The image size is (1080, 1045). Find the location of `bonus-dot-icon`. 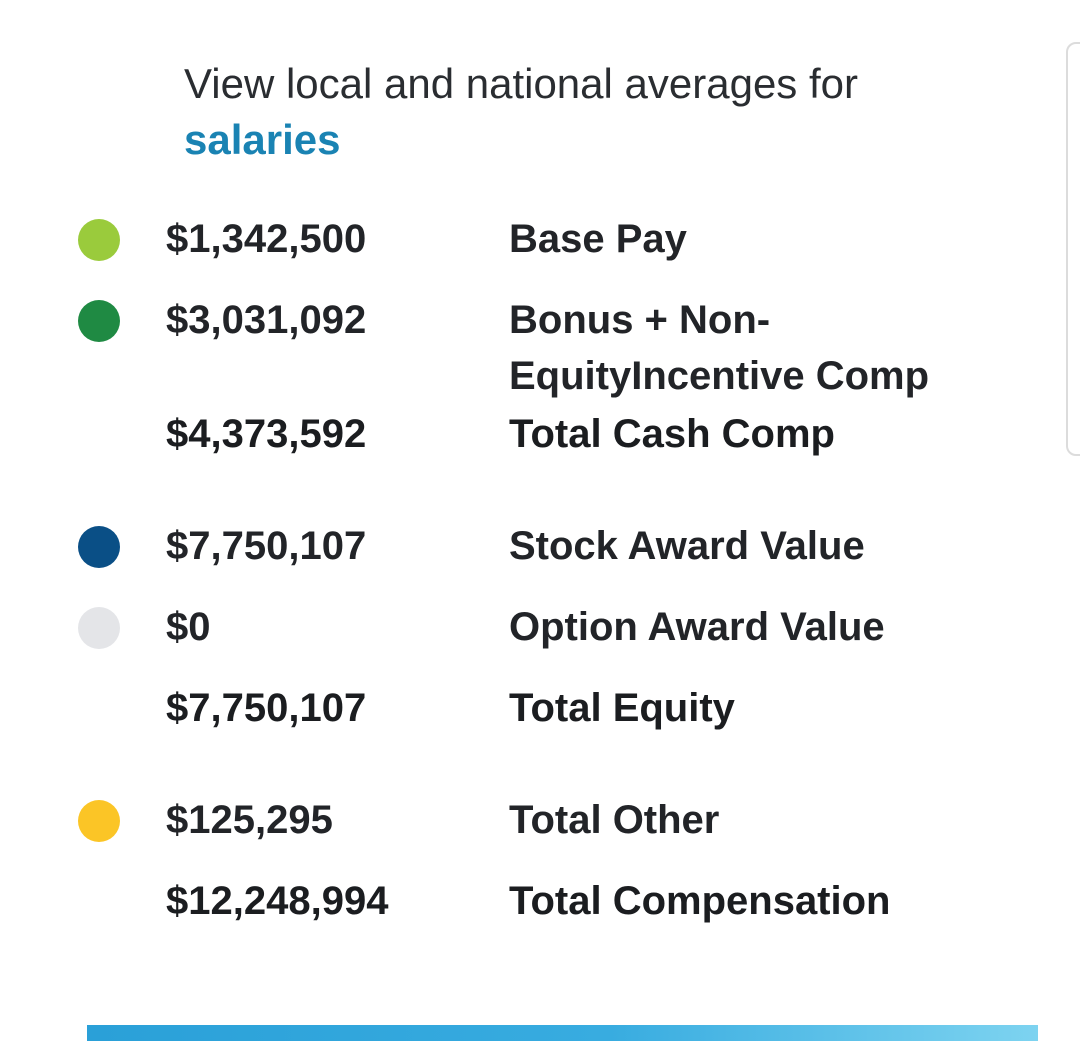

bonus-dot-icon is located at coordinates (99, 321).